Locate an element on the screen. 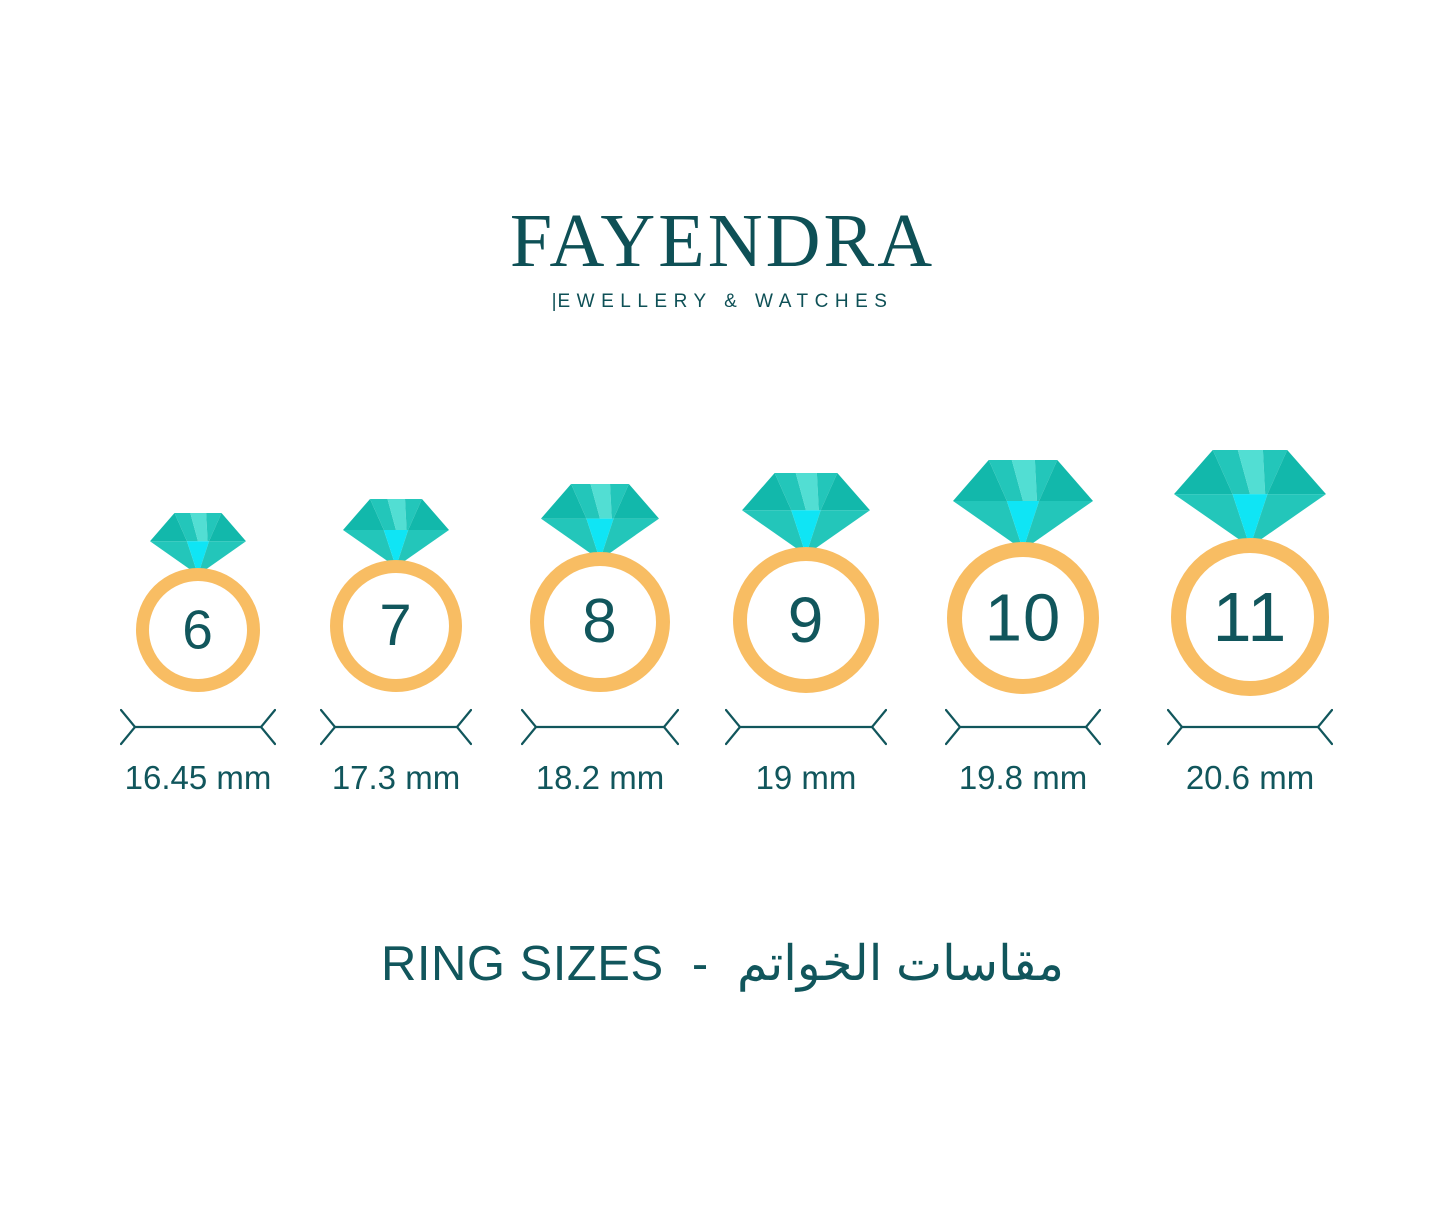 The height and width of the screenshot is (1205, 1445). ring-size-number: 8 is located at coordinates (600, 621).